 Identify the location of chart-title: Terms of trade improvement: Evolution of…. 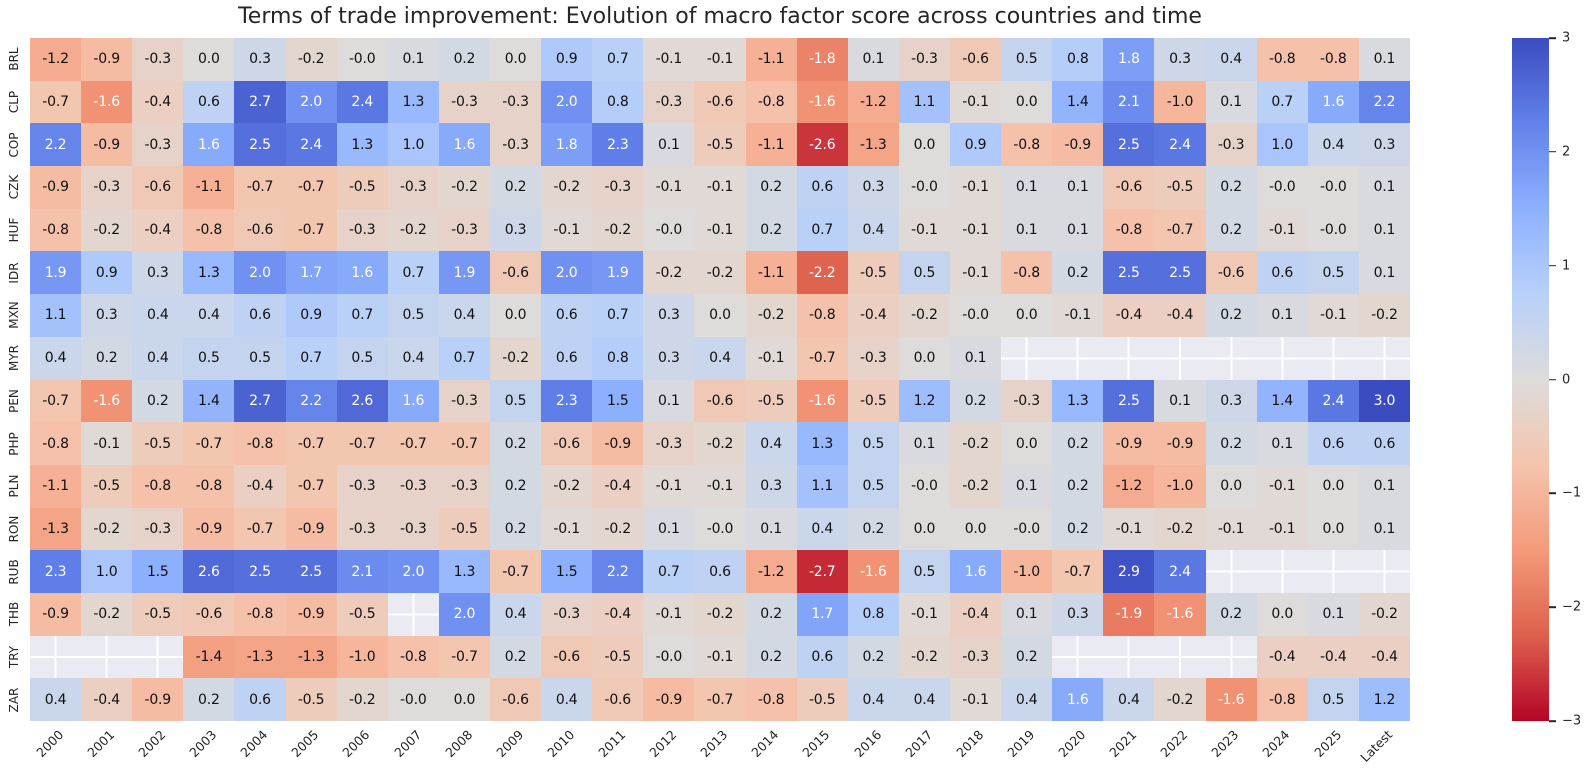
(720, 16).